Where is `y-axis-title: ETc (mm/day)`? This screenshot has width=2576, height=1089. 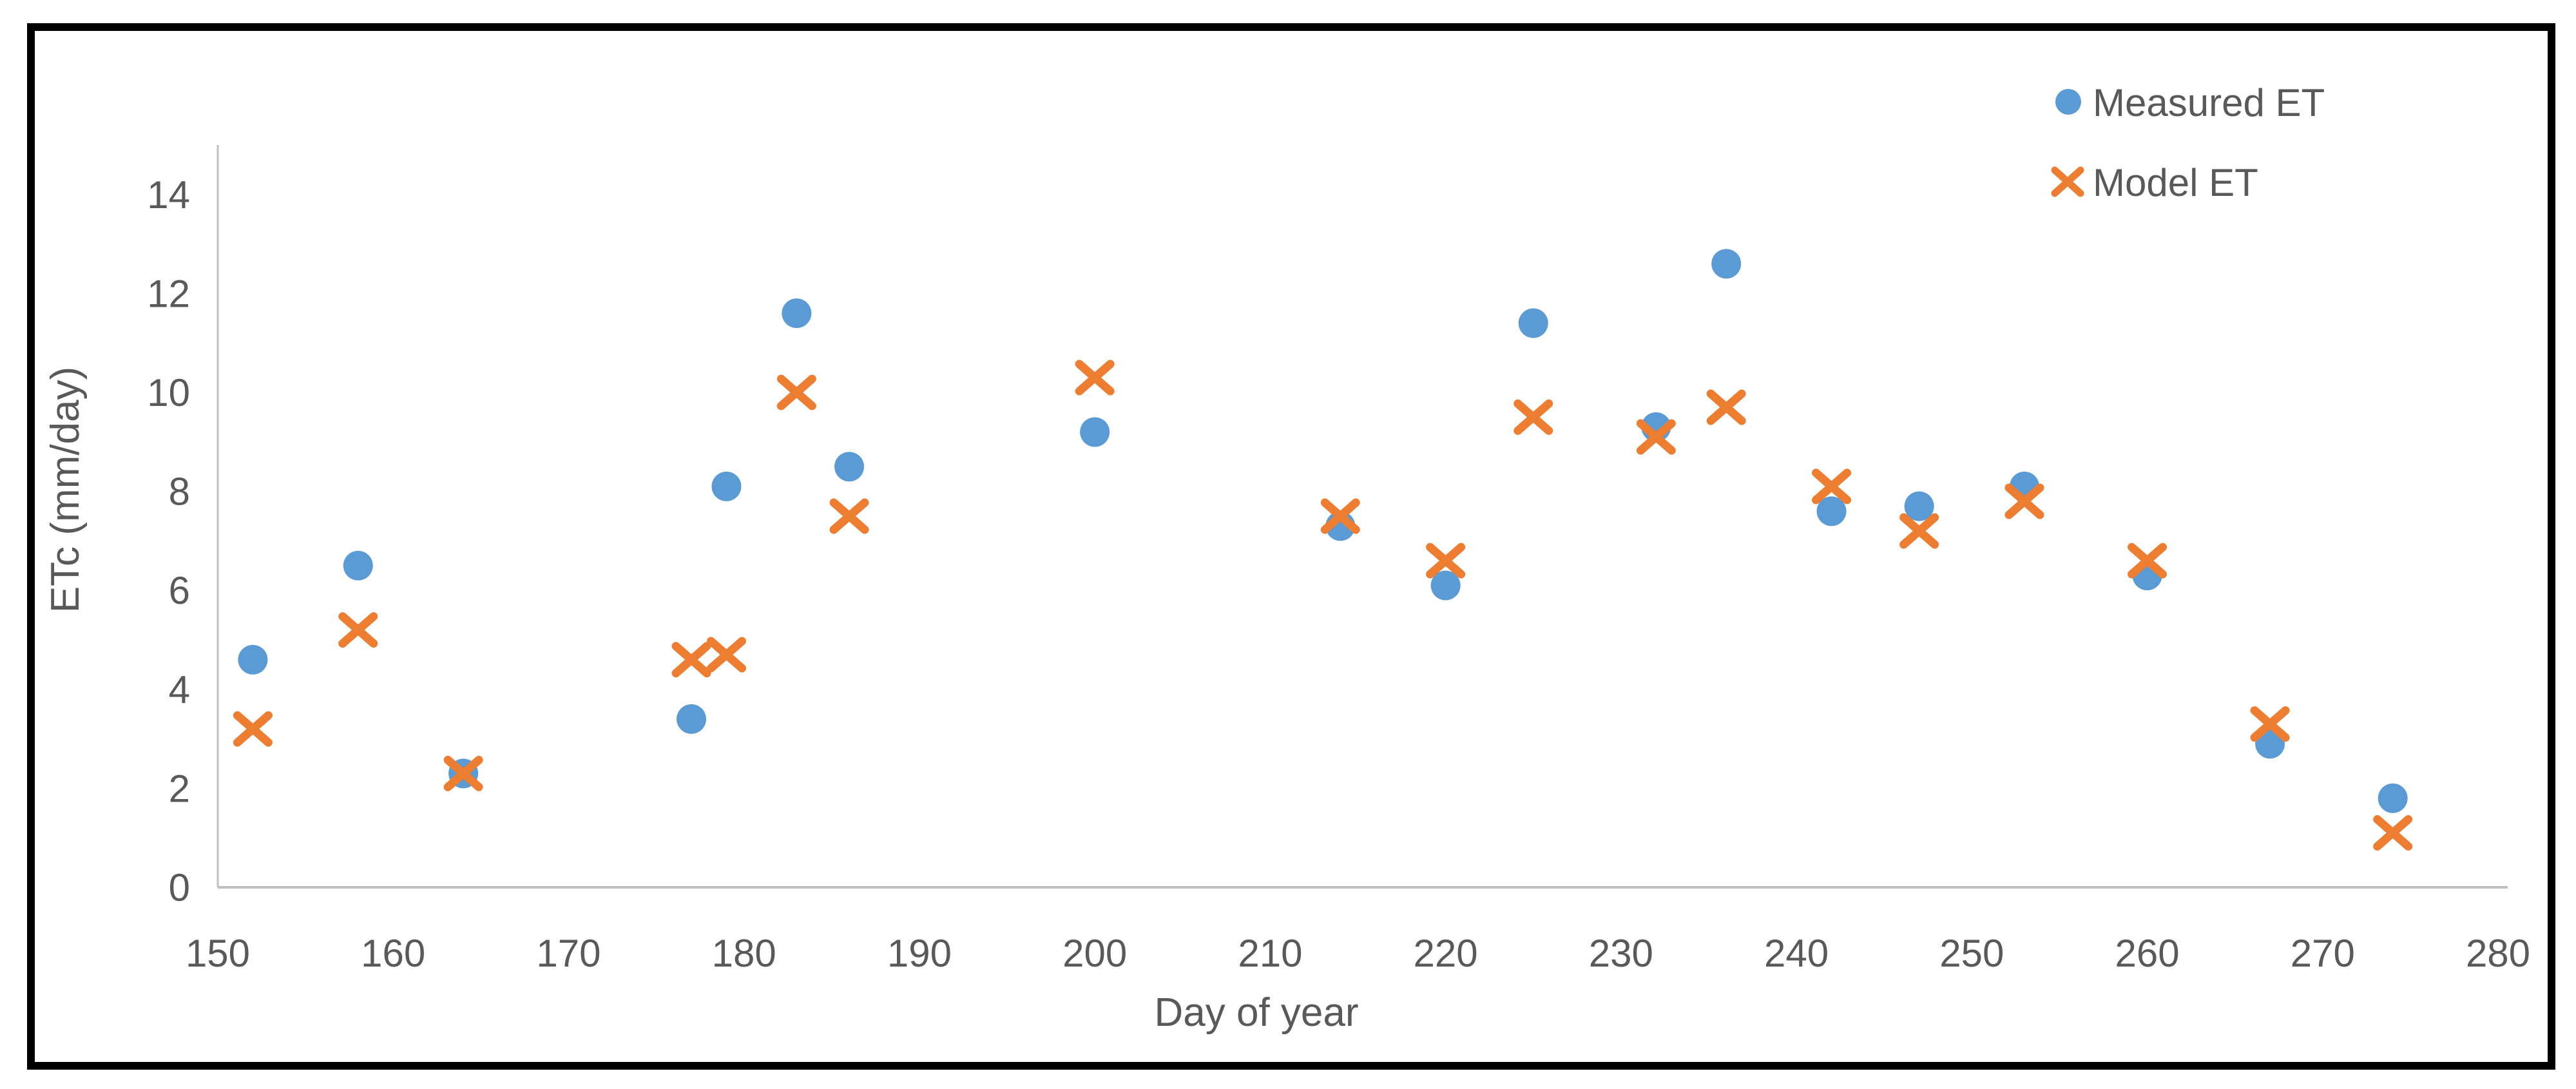
y-axis-title: ETc (mm/day) is located at coordinates (65, 490).